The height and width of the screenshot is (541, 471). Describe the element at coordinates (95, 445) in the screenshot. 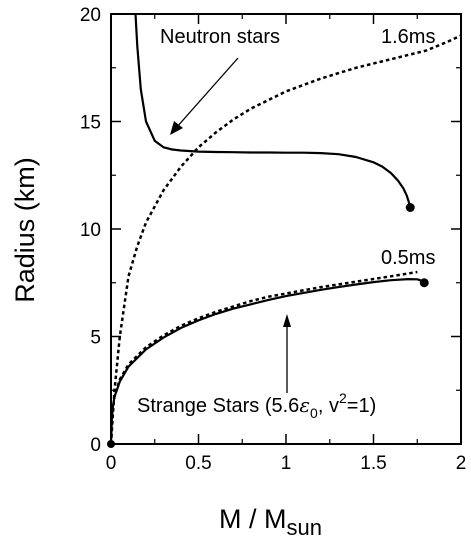

I see `y-tick-label: 0` at that location.